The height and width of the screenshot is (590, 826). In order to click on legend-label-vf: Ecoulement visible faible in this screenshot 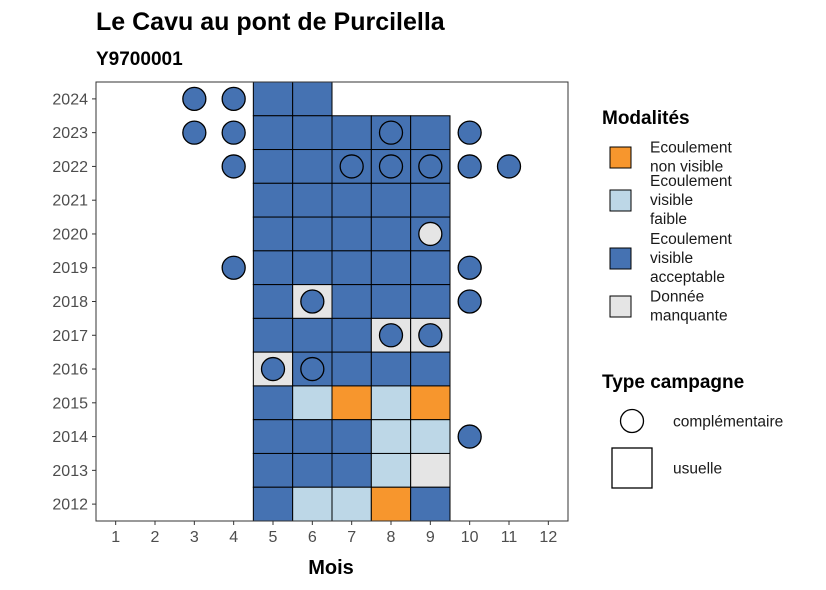, I will do `click(691, 200)`.